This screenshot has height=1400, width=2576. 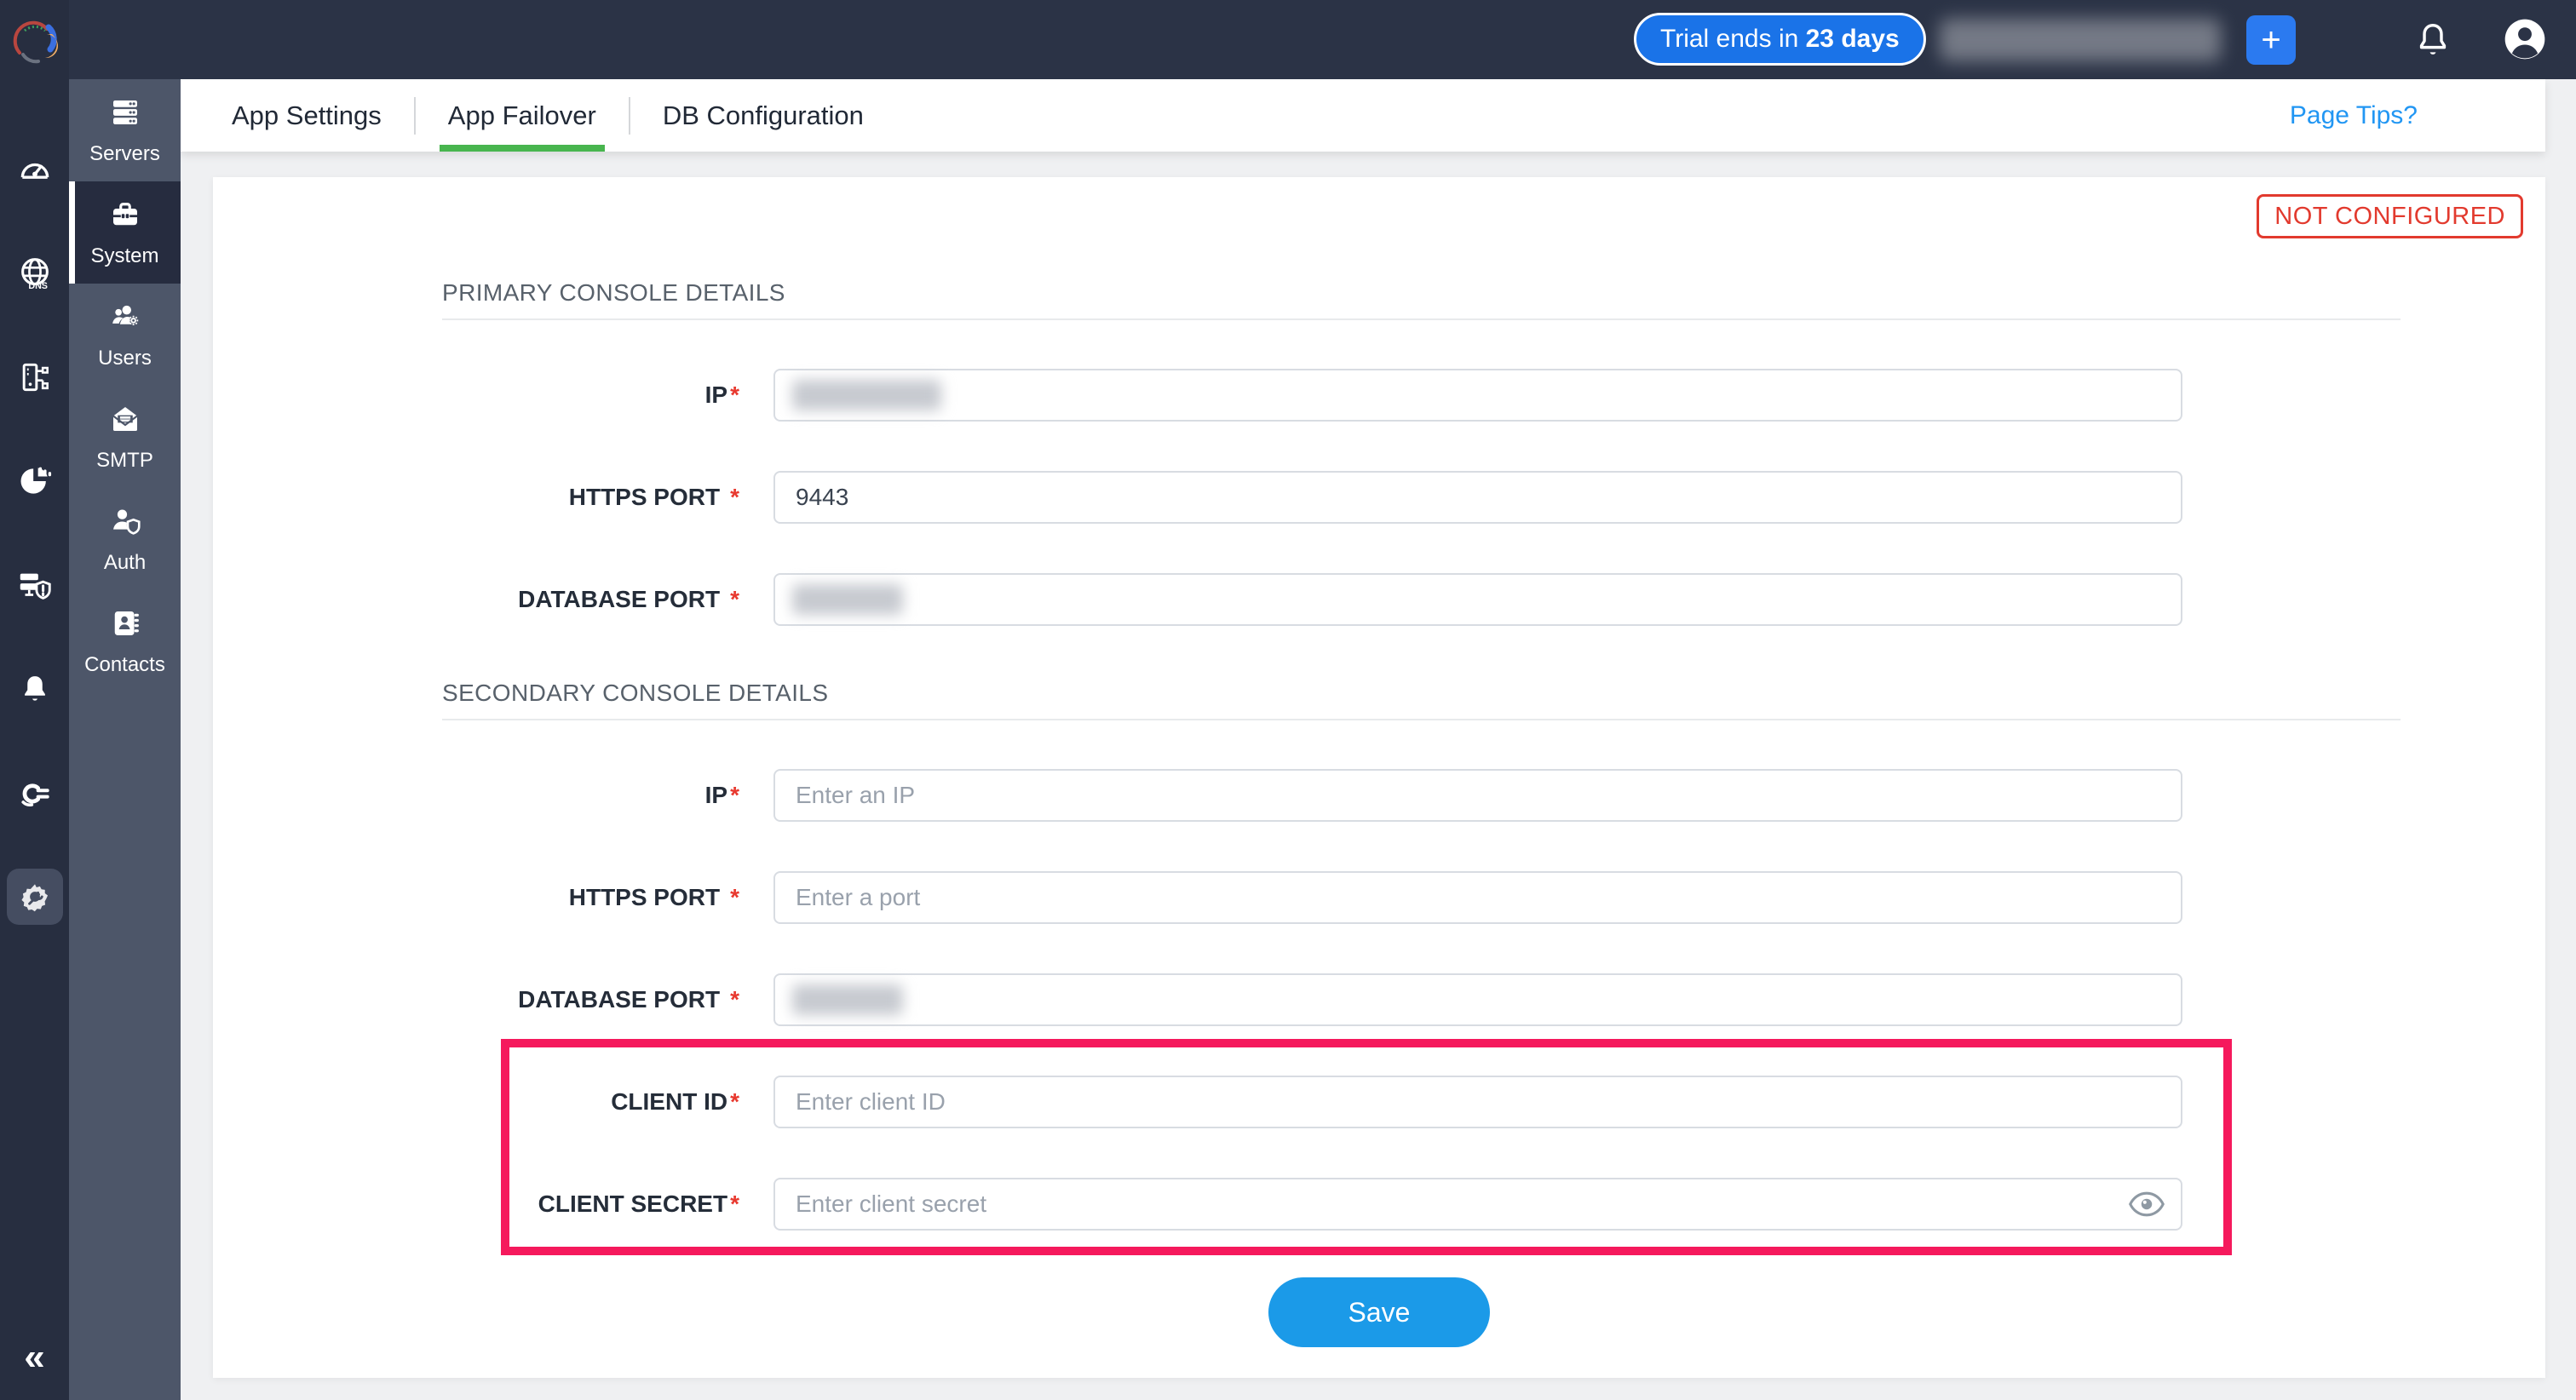 I want to click on app-logo, so click(x=35, y=42).